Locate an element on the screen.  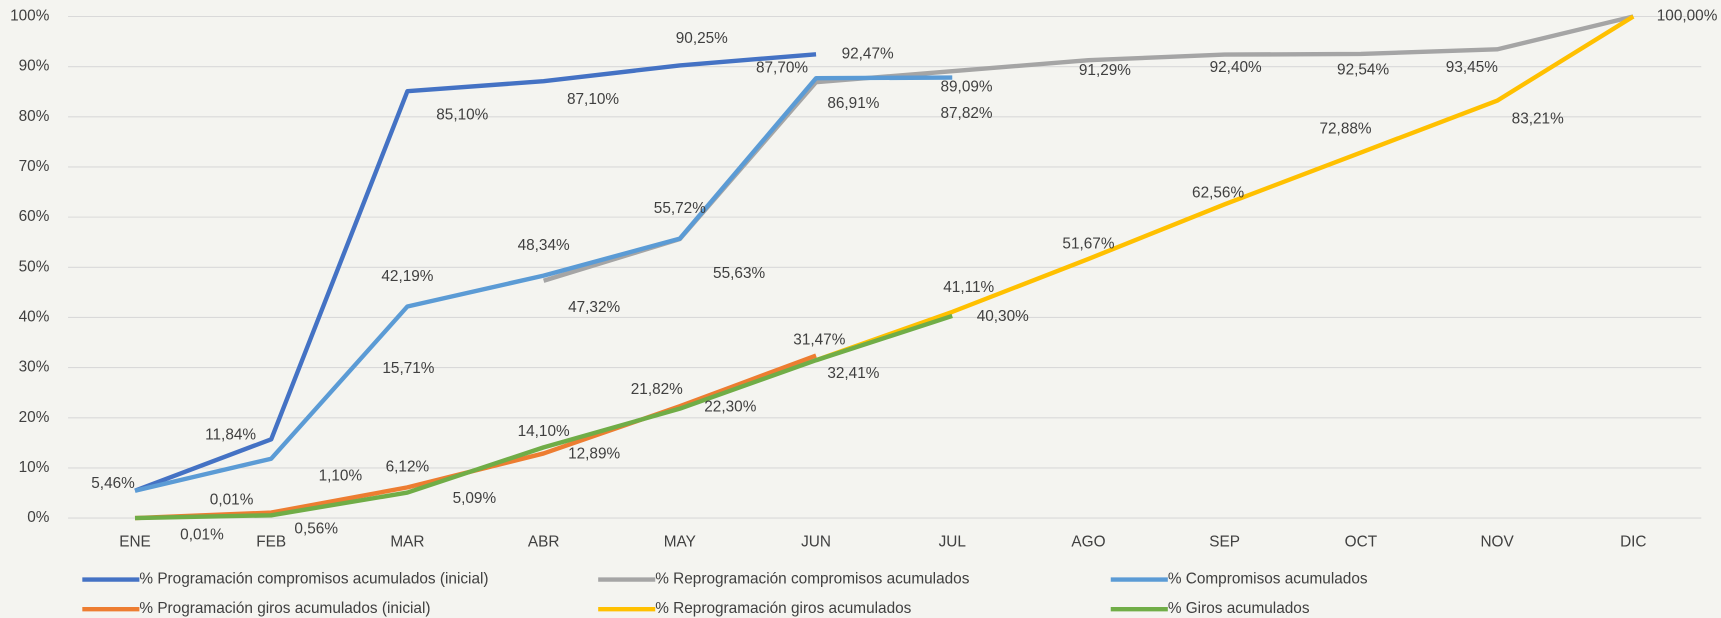
data-label: 41,11% is located at coordinates (968, 287).